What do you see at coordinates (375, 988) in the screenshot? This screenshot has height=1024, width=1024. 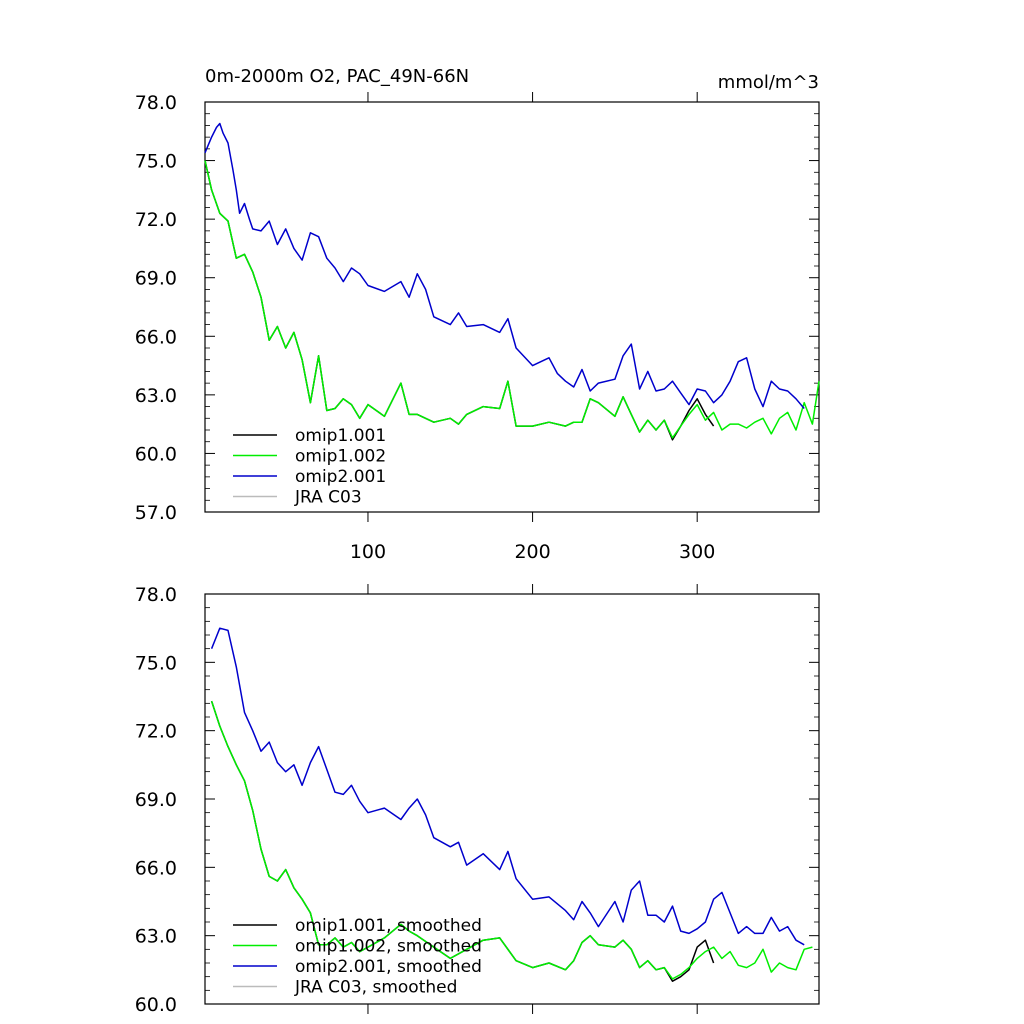 I see `legend-label: JRA C03, smoothed` at bounding box center [375, 988].